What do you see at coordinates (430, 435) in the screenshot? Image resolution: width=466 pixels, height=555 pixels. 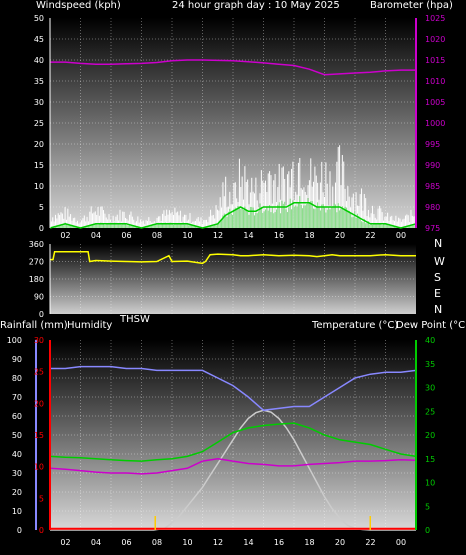 I see `temperature-y-tick-label: 20` at bounding box center [430, 435].